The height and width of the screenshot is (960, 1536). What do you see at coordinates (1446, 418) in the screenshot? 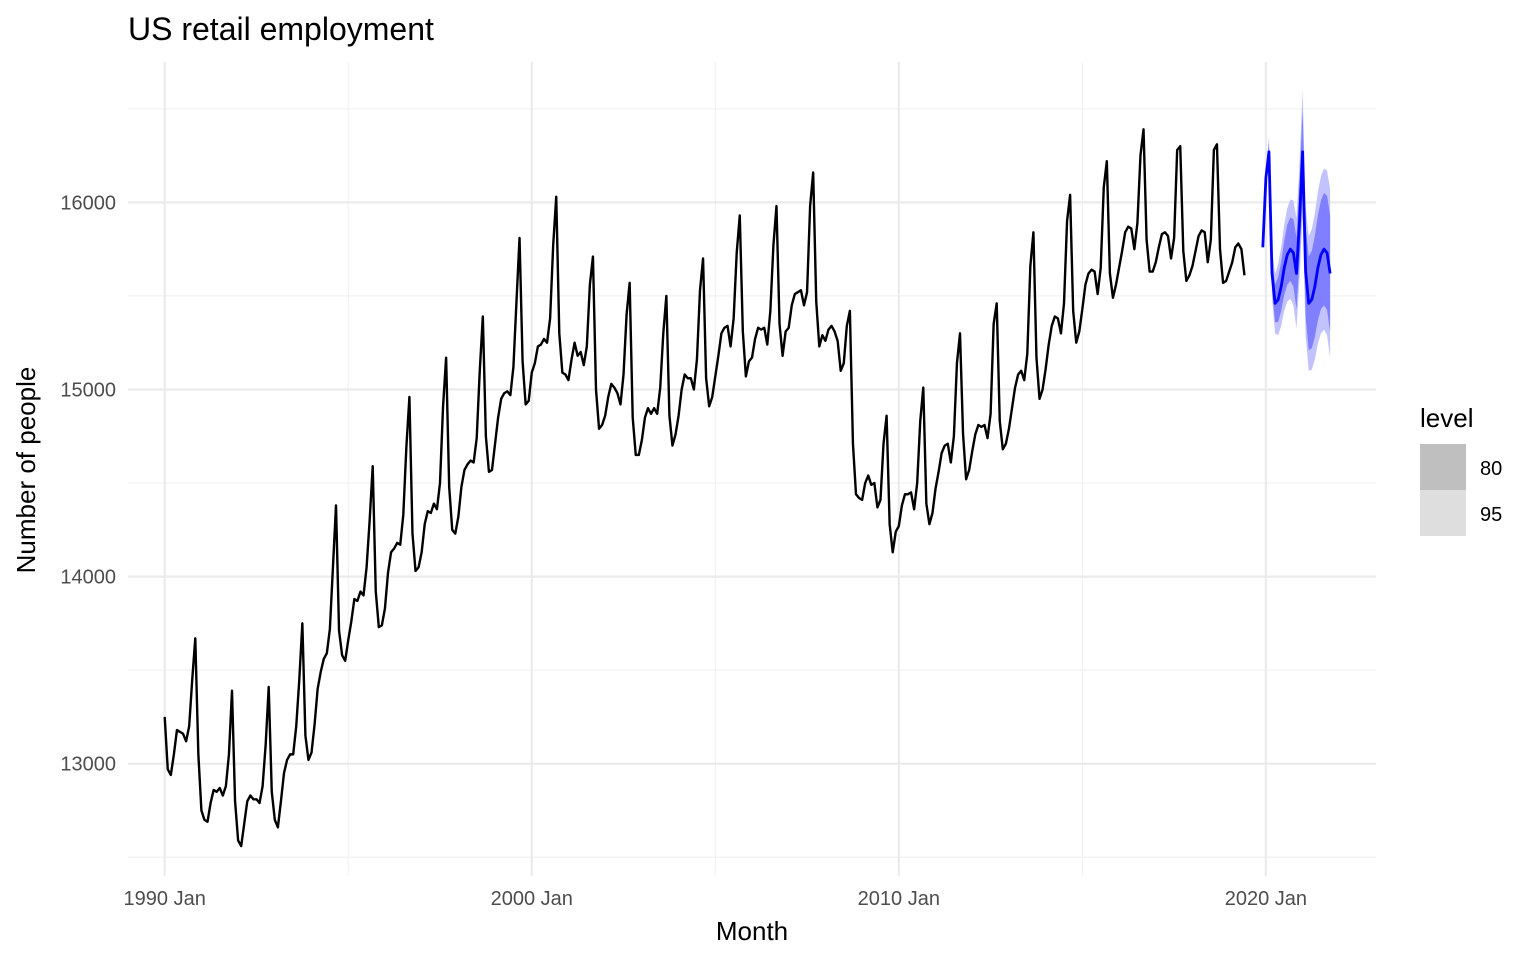
I see `legend-title: level` at bounding box center [1446, 418].